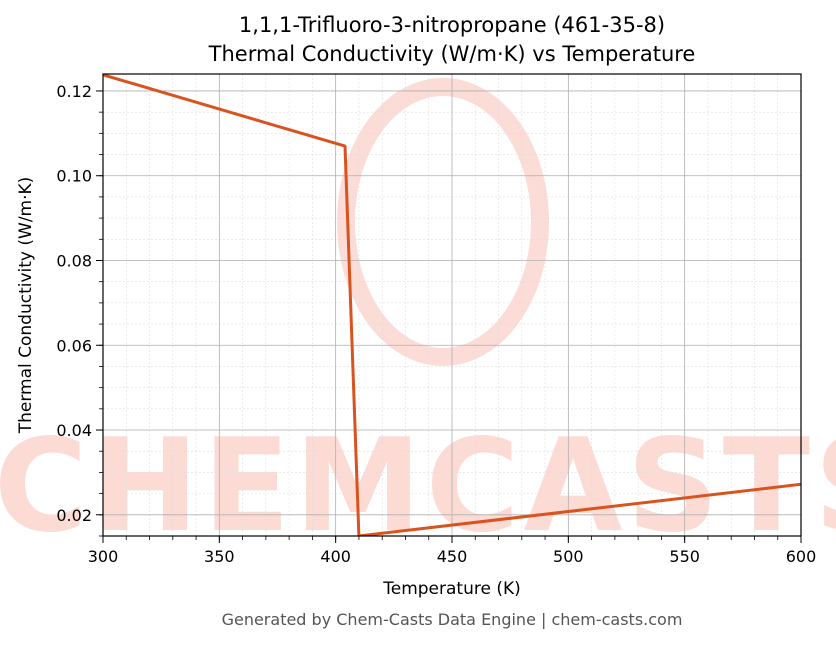 Image resolution: width=836 pixels, height=648 pixels. What do you see at coordinates (26, 306) in the screenshot?
I see `y-axis-label: Thermal Conductivity (W/m·K)` at bounding box center [26, 306].